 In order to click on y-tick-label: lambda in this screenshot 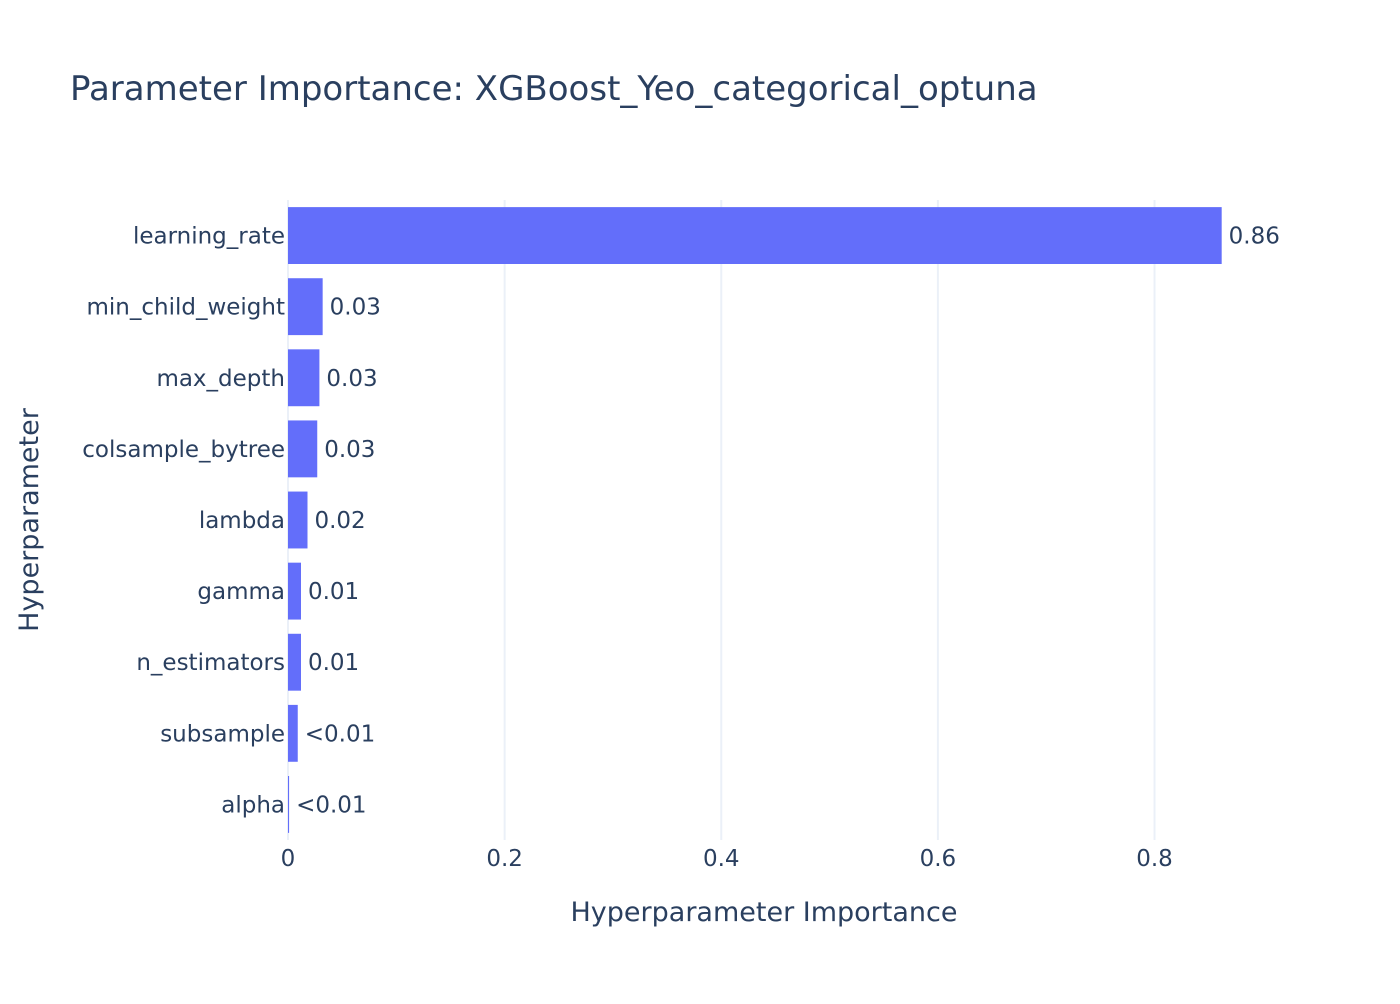, I will do `click(242, 521)`.